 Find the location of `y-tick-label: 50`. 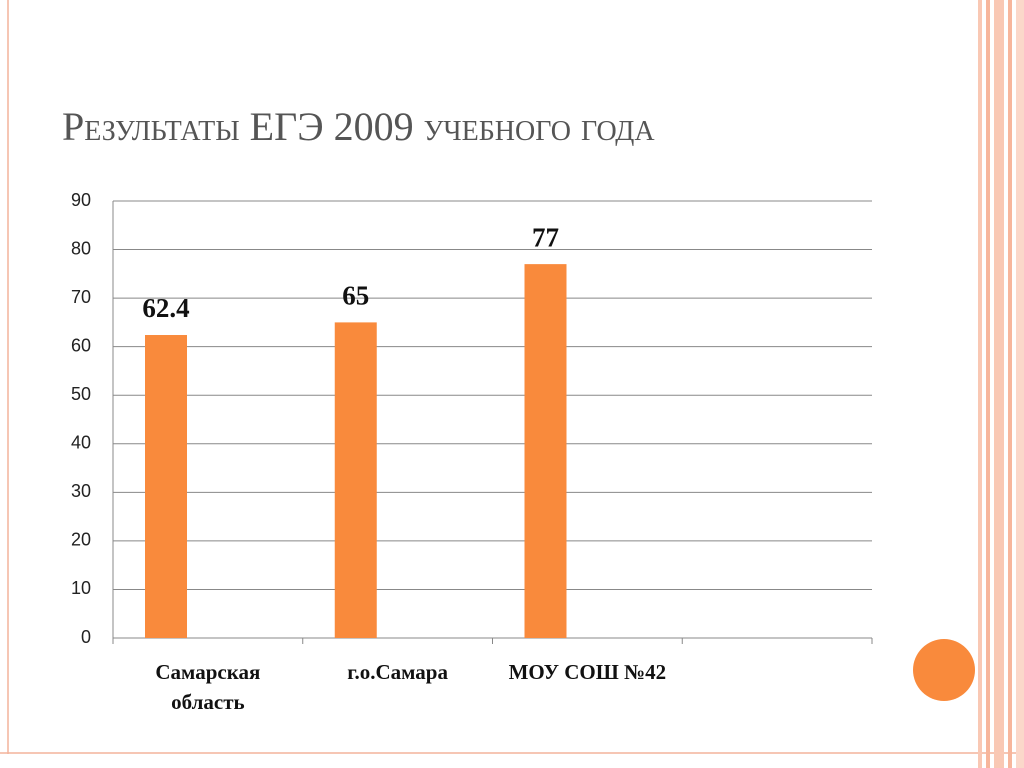

y-tick-label: 50 is located at coordinates (81, 394).